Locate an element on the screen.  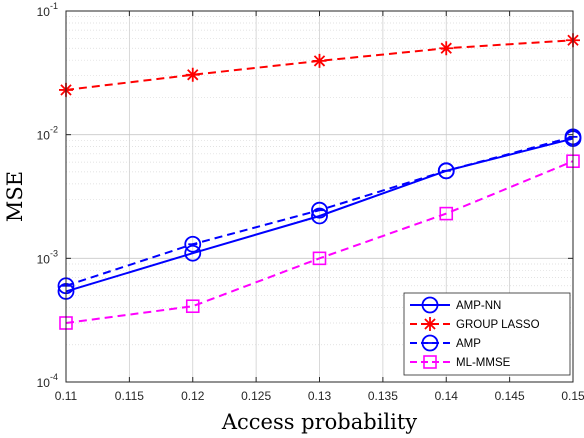
x-tick-label: 0.13 is located at coordinates (320, 396).